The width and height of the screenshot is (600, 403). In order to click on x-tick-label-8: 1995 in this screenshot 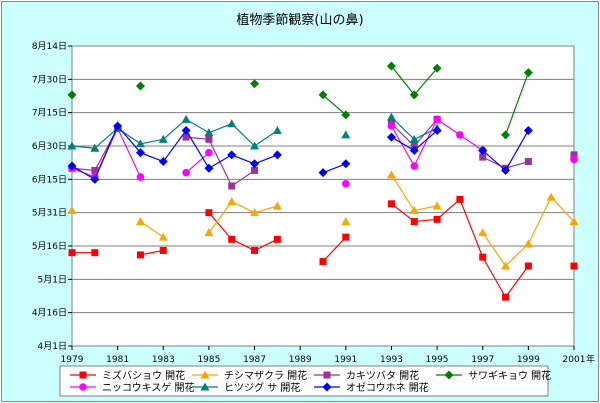, I will do `click(437, 360)`.